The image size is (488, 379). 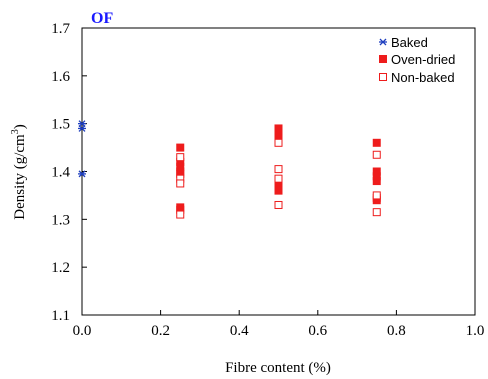 I want to click on x-tick-label: 0.0, so click(x=82, y=331).